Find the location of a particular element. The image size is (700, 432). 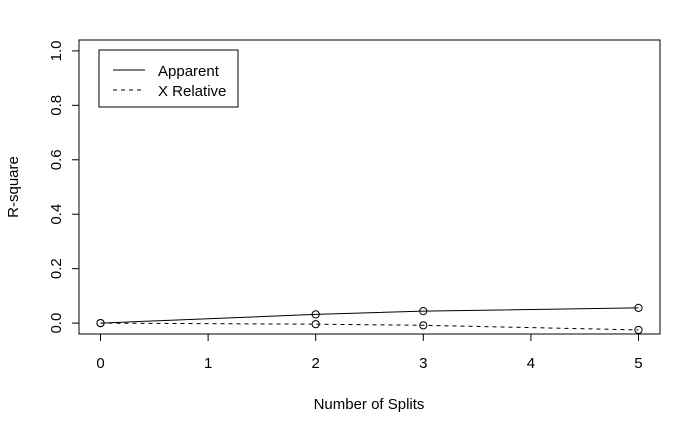

series-line-apparent is located at coordinates (369, 315).